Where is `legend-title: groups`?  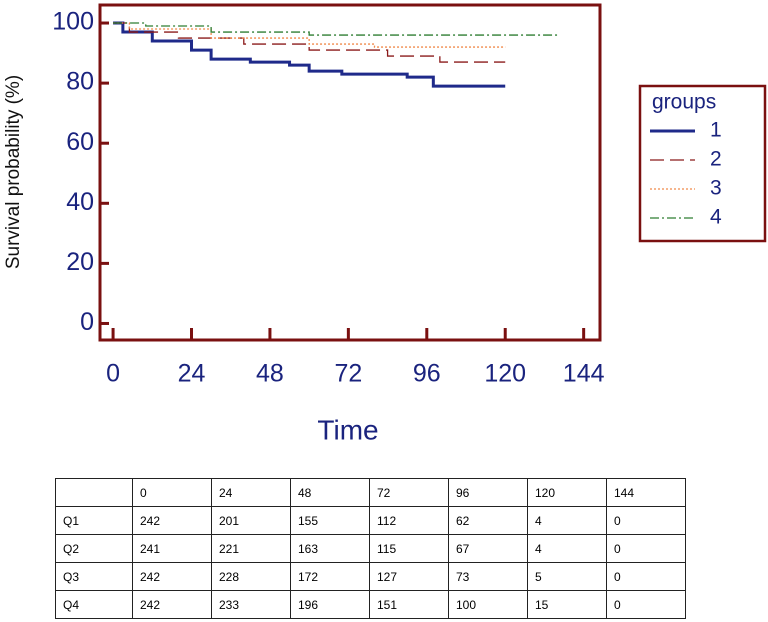
legend-title: groups is located at coordinates (684, 102).